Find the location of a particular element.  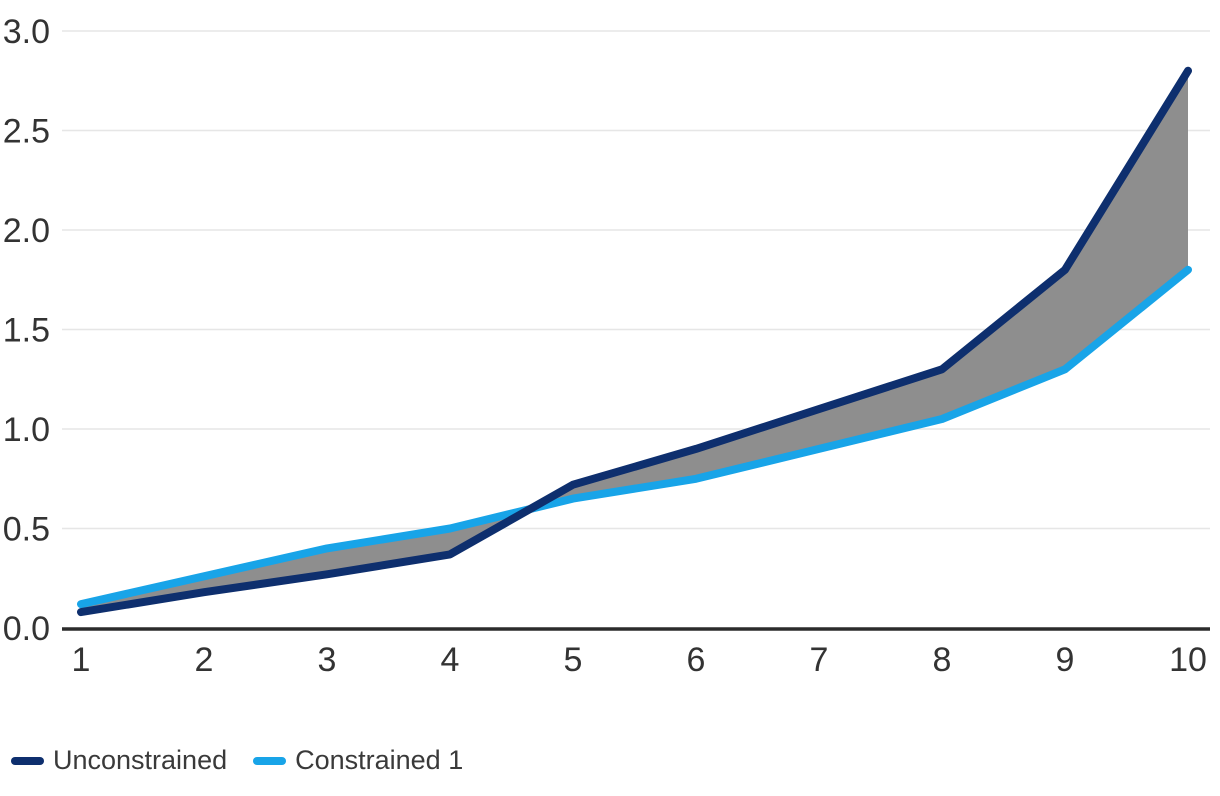

legend-item-unconstrained: Unconstrained is located at coordinates (119, 761).